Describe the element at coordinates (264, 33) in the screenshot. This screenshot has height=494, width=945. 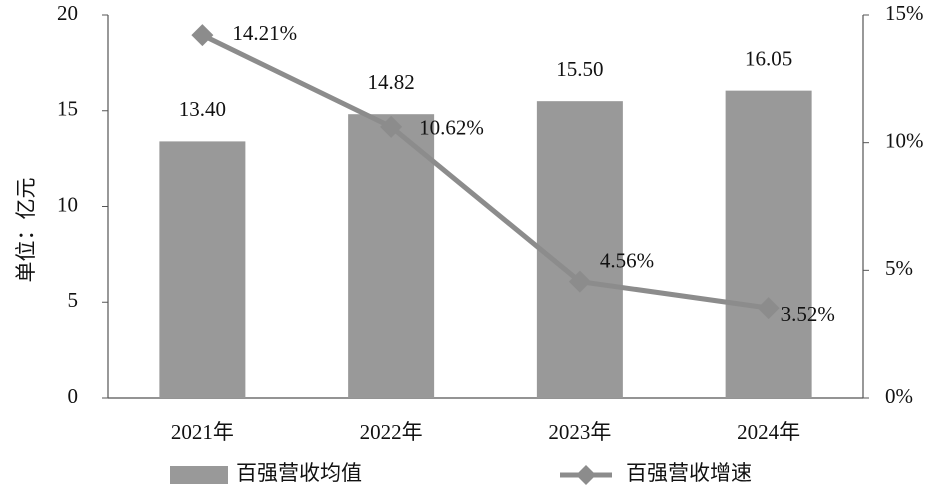
I see `line-value-label: 14.21%` at that location.